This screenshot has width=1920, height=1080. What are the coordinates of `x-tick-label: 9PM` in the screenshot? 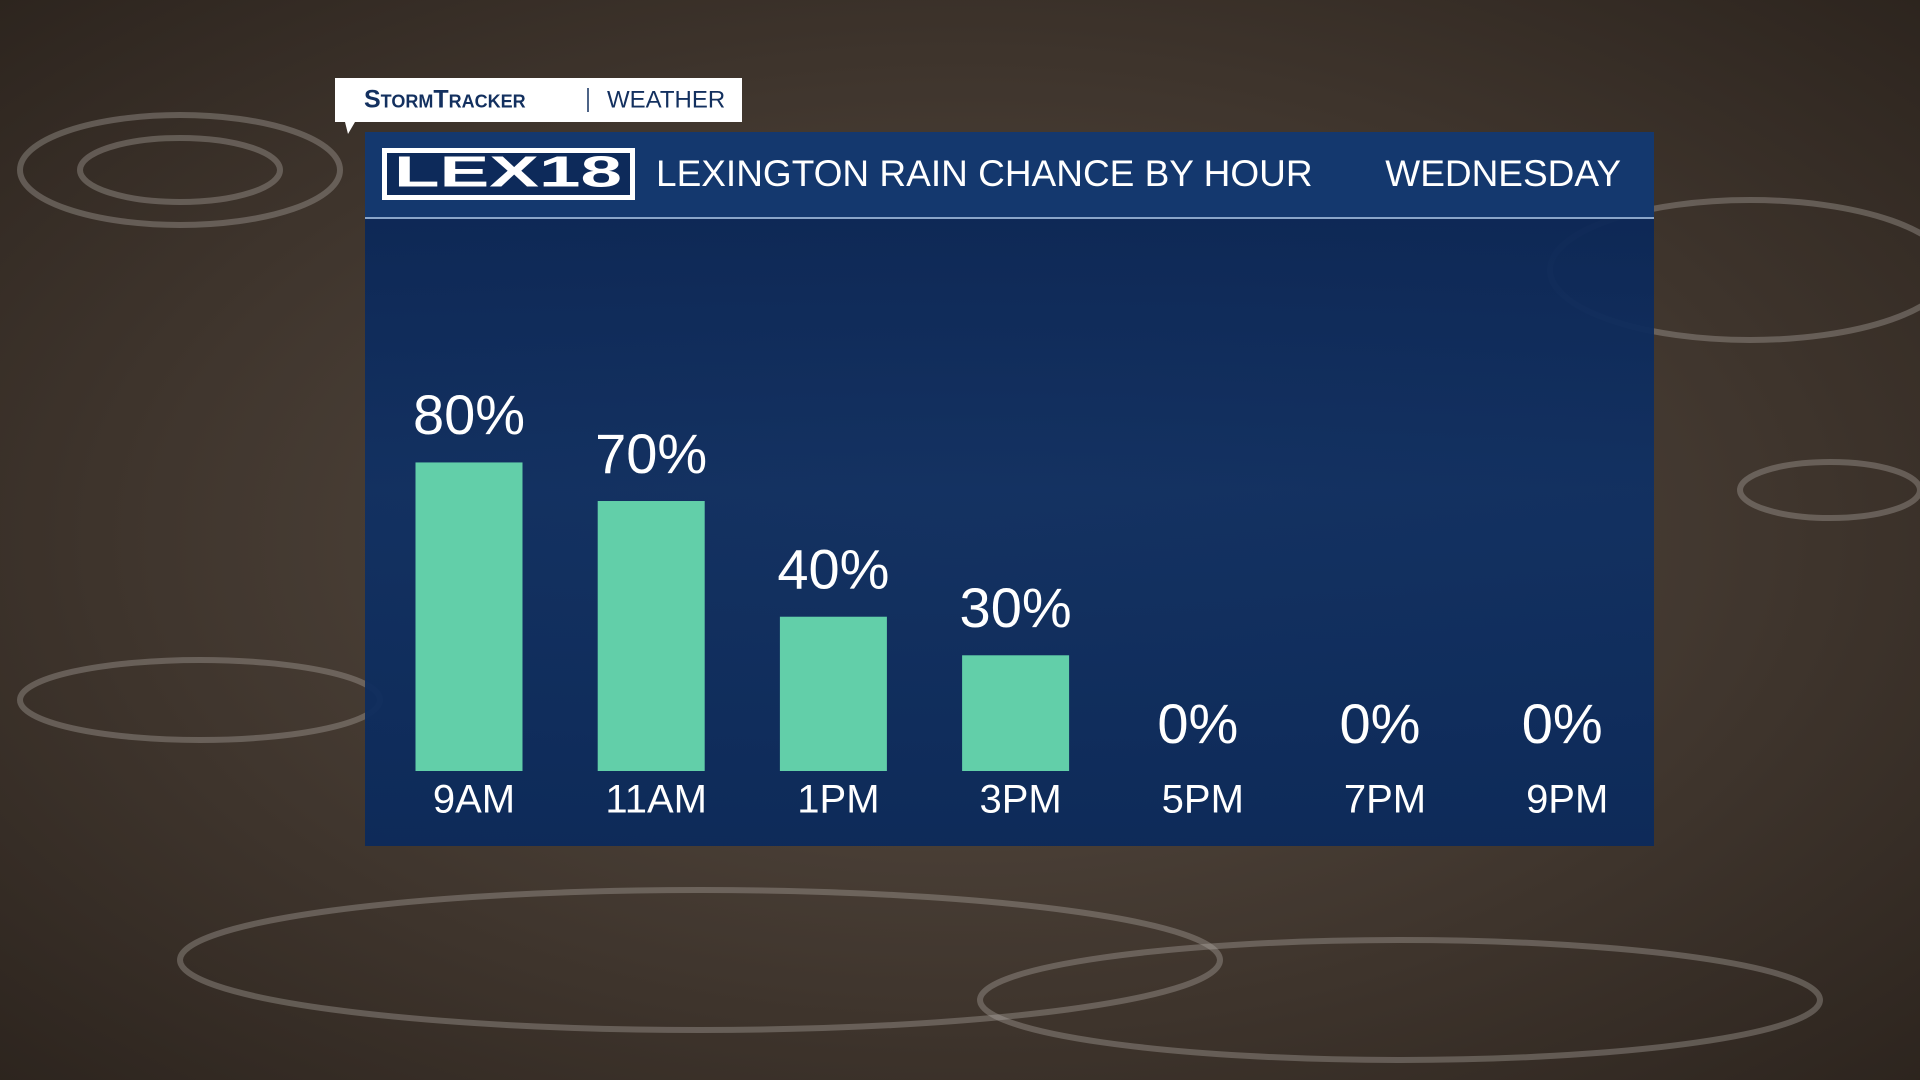 It's located at (1567, 800).